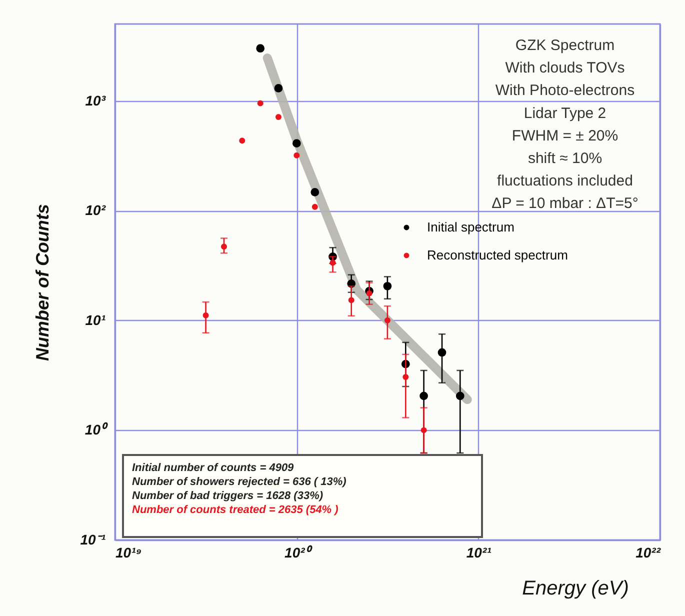  Describe the element at coordinates (565, 203) in the screenshot. I see `annotation: ΔP = 10 mbar : ΔT=5°` at that location.